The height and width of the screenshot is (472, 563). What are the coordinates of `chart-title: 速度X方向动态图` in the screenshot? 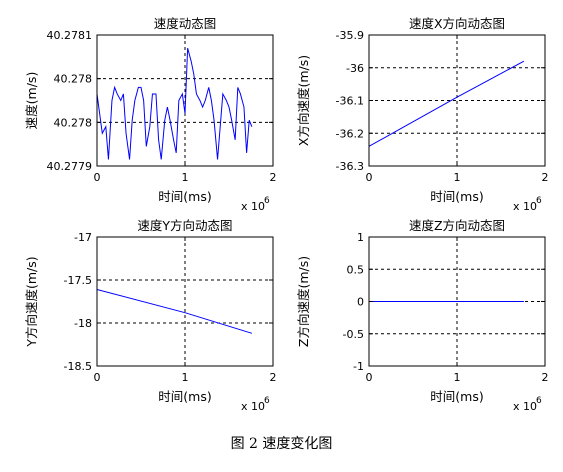 It's located at (457, 23).